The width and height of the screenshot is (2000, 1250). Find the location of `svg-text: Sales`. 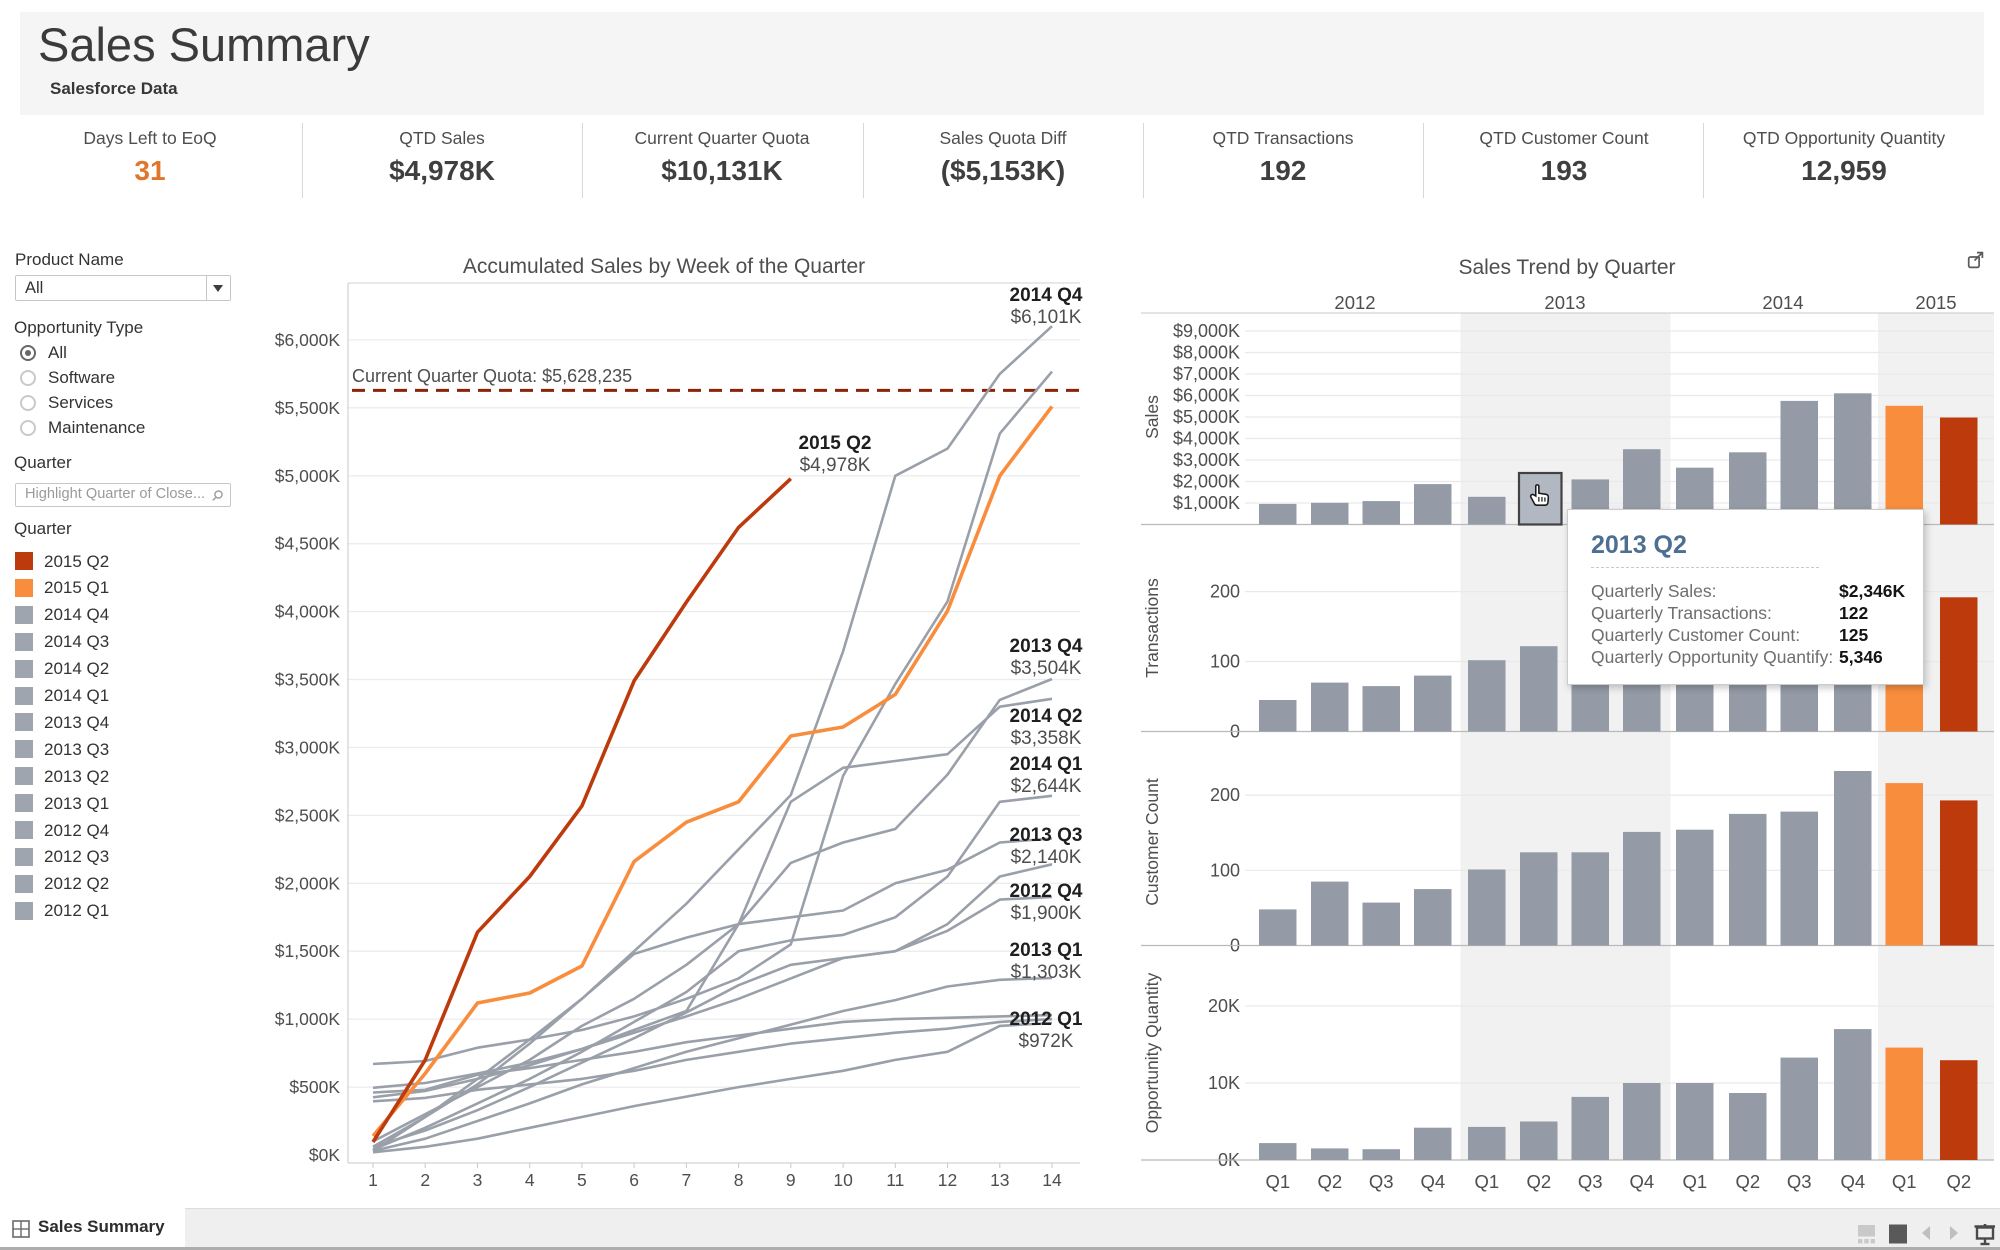

svg-text: Sales is located at coordinates (1152, 417).